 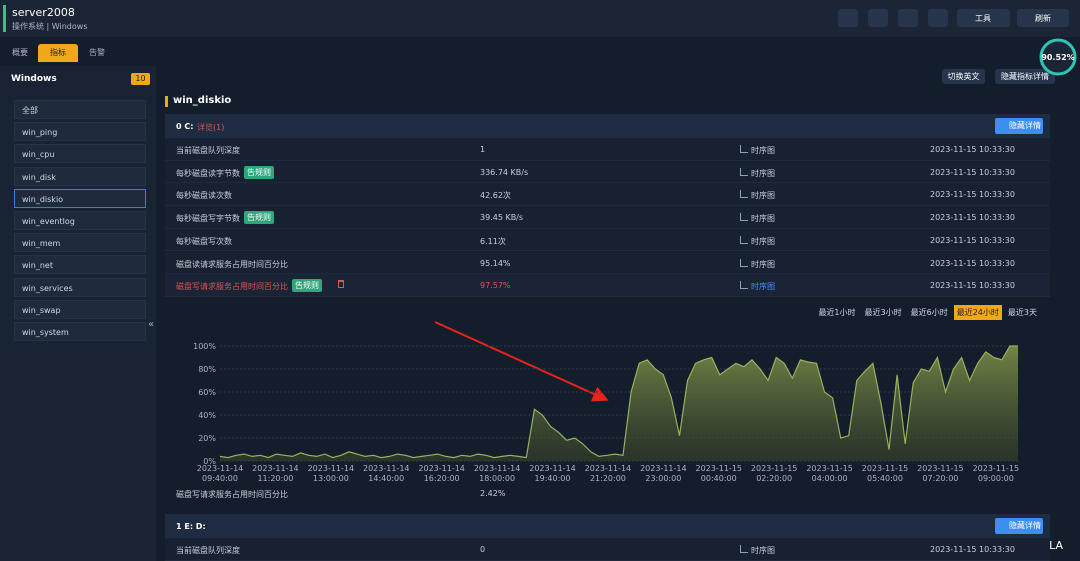 I want to click on row-name: 磁盘写请求服务占用时间百分比, so click(x=232, y=287).